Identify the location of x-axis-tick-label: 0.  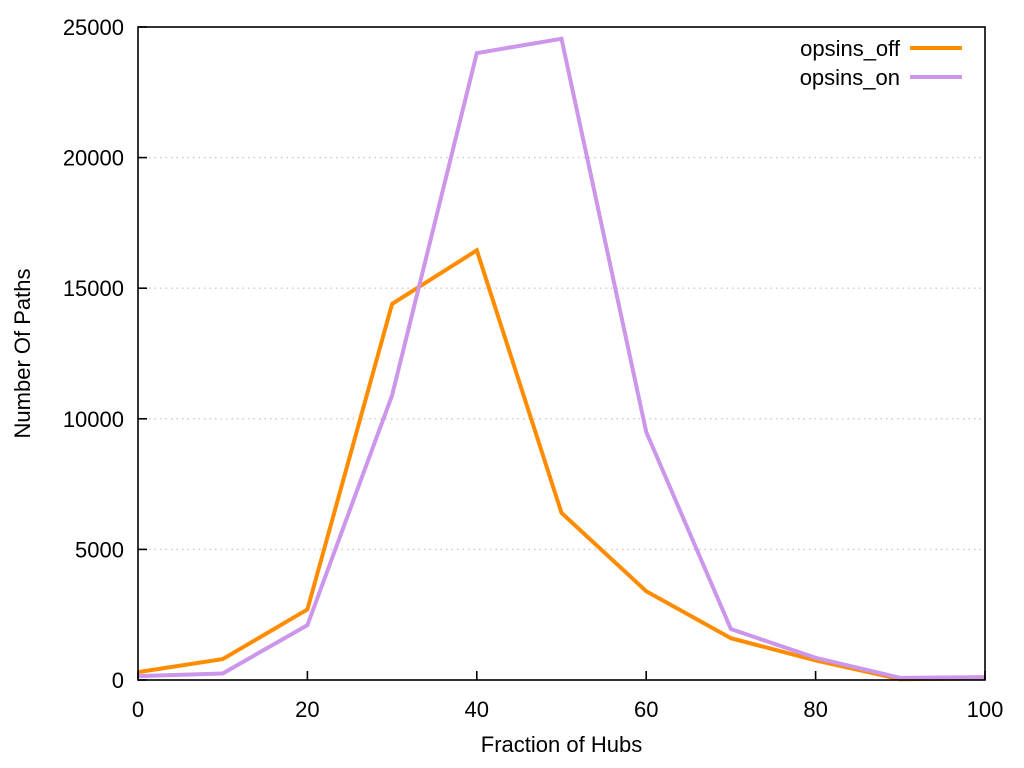
(138, 709).